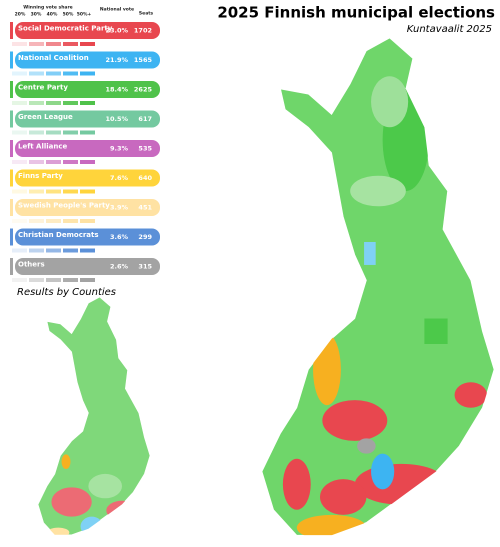  I want to click on title: 2025 Finnish municipal elections, so click(356, 13).